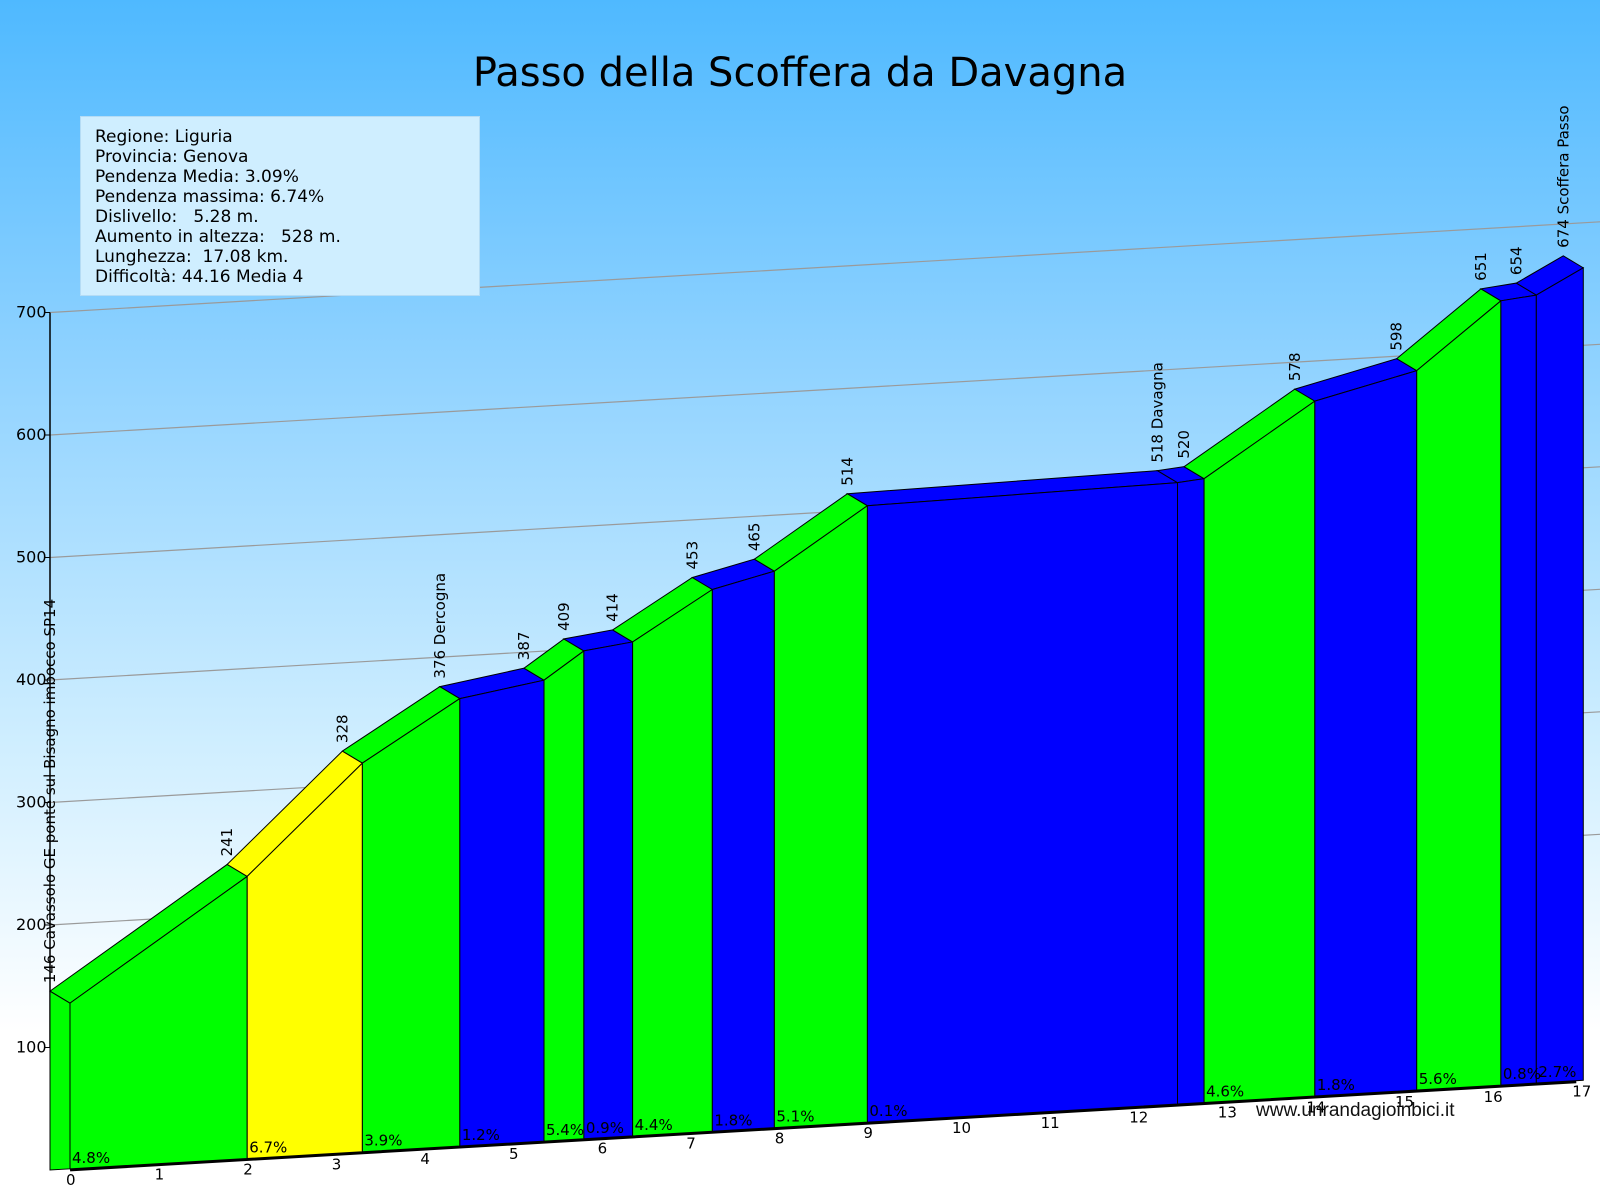 Image resolution: width=1600 pixels, height=1200 pixels. Describe the element at coordinates (1158, 412) in the screenshot. I see `altitude-label: 518 Davagna` at that location.